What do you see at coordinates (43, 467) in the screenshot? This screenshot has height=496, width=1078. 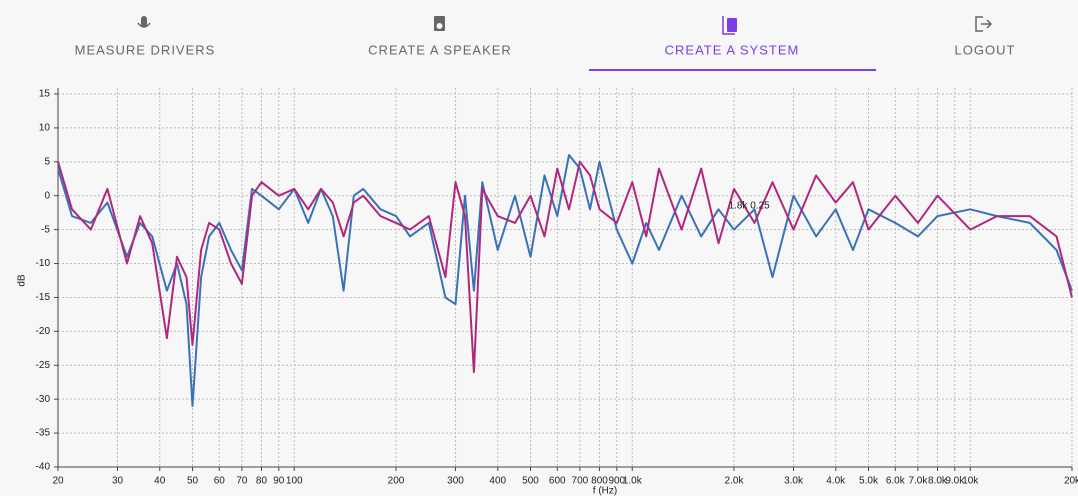 I see `y-tick-label: -40` at bounding box center [43, 467].